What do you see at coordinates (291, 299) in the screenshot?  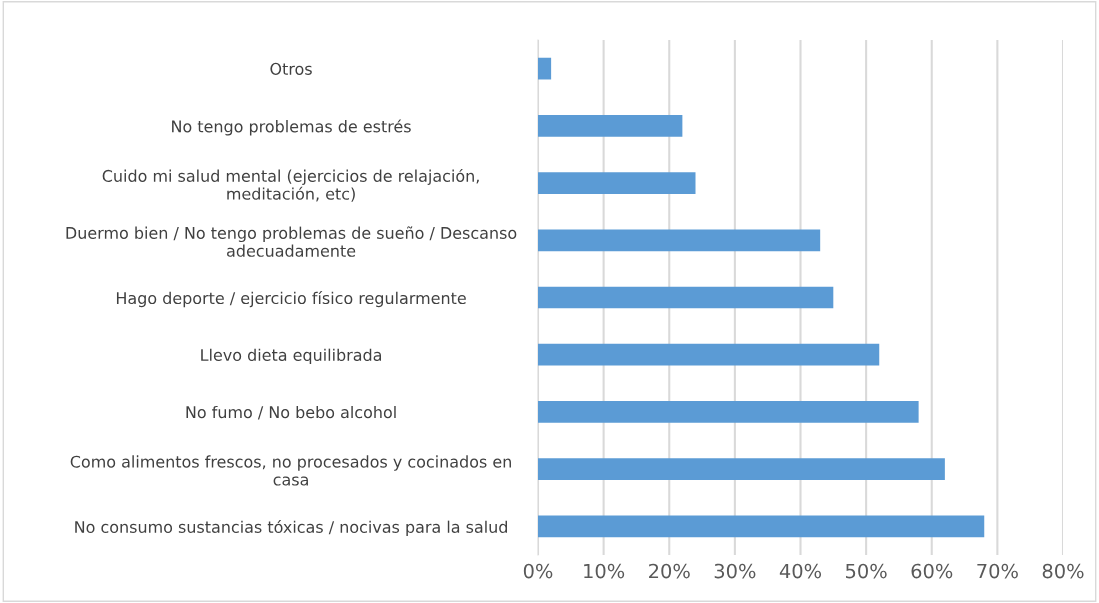 I see `y-tick-label: Hago deporte / ejercicio físico regularmente` at bounding box center [291, 299].